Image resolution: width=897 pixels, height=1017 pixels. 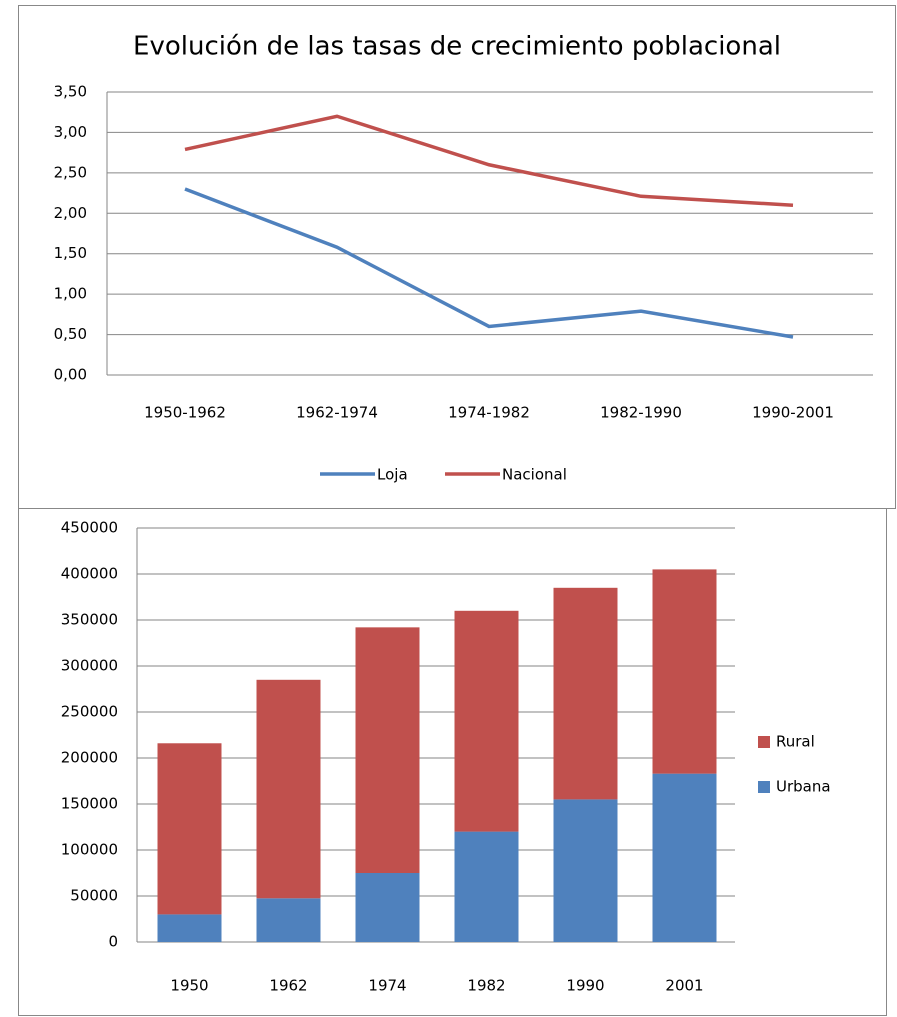 I want to click on legend-label: Nacional, so click(x=534, y=475).